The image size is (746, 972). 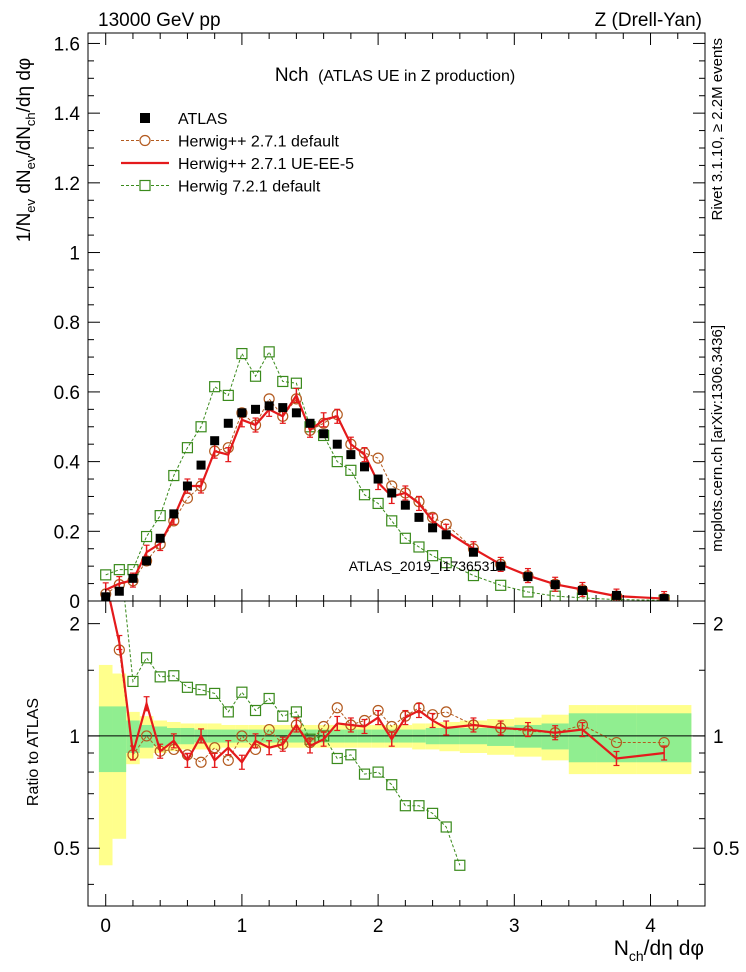 What do you see at coordinates (395, 75) in the screenshot?
I see `plot-title: Nch (ATLAS UE in Z production)` at bounding box center [395, 75].